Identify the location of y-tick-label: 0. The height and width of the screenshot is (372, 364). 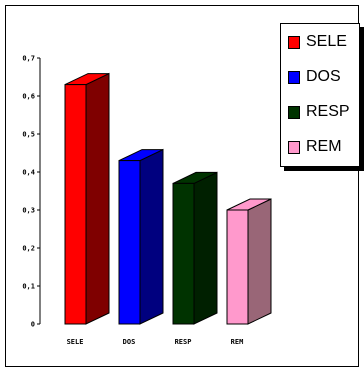
(33, 325).